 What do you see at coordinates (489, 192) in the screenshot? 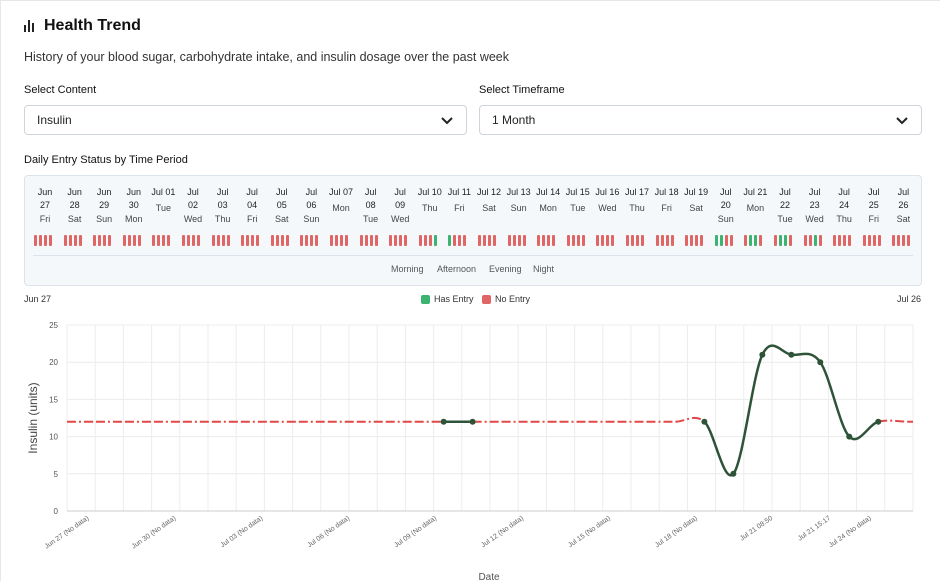
I see `status-day-date: Jul 12` at bounding box center [489, 192].